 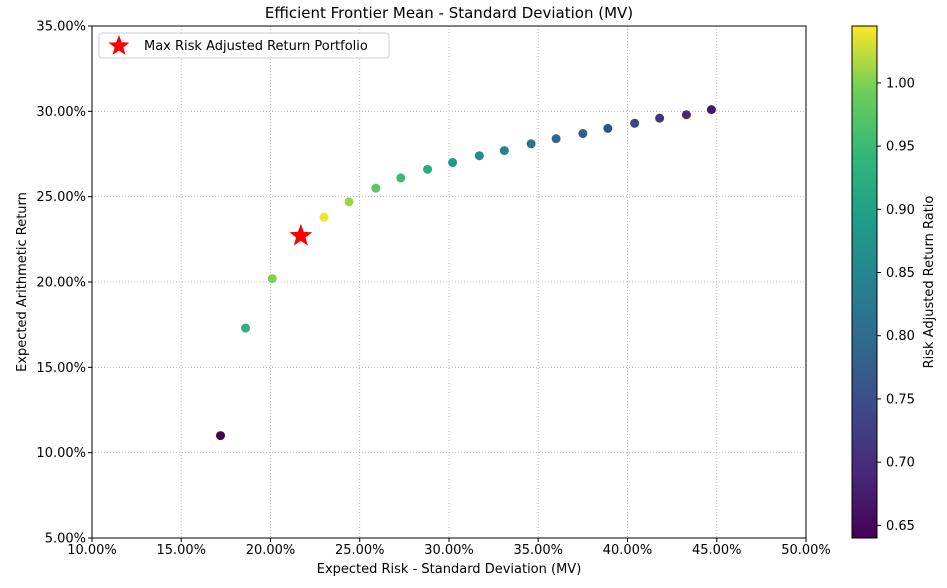 What do you see at coordinates (900, 210) in the screenshot?
I see `colorbar-tick-label: 0.90` at bounding box center [900, 210].